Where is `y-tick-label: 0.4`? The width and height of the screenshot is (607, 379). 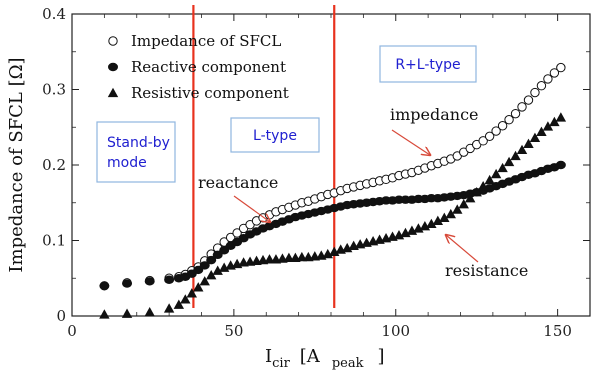 y-tick-label: 0.4 is located at coordinates (54, 14).